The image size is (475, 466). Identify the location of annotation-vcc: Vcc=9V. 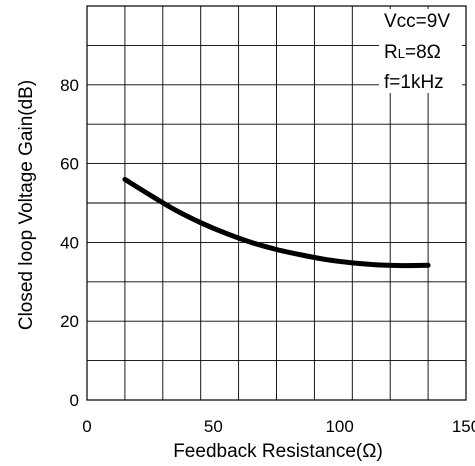
(417, 21).